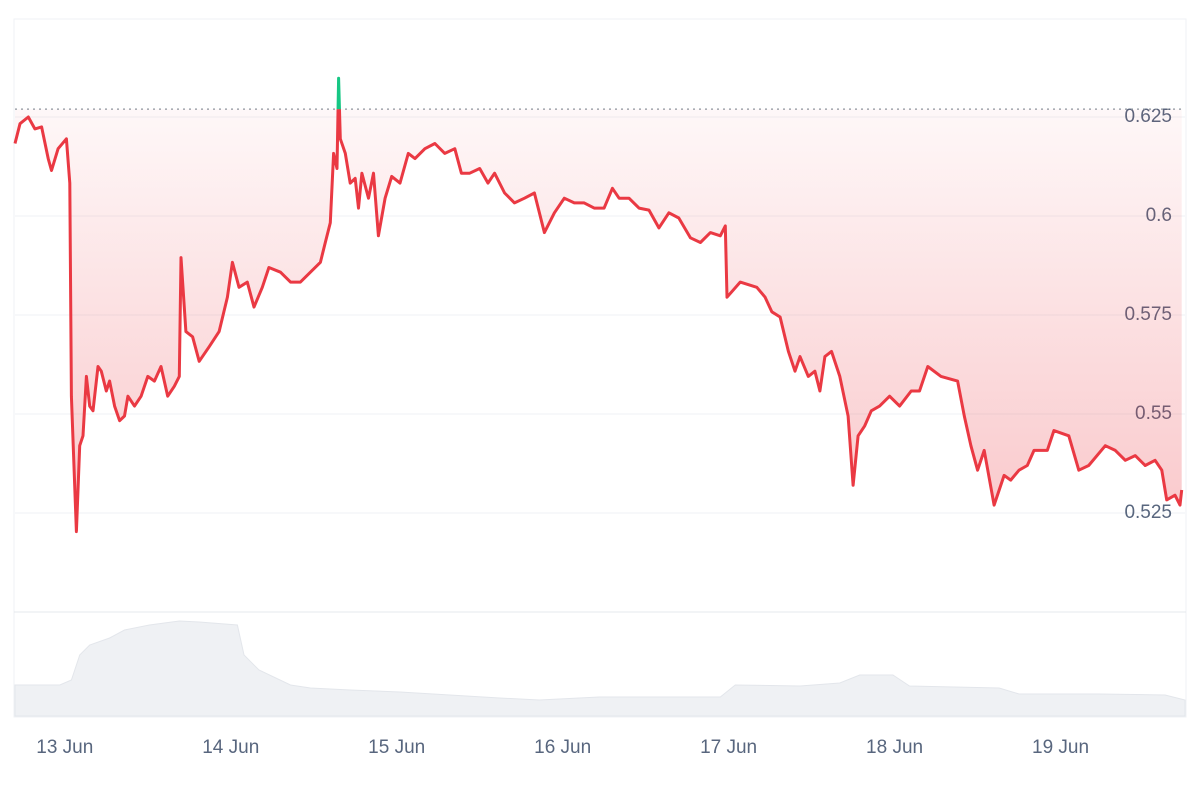 This screenshot has height=800, width=1200. Describe the element at coordinates (600, 668) in the screenshot. I see `volume-area` at that location.